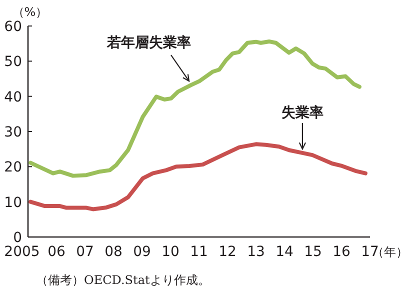 The width and height of the screenshot is (407, 293). Describe the element at coordinates (149, 43) in the screenshot. I see `annotation: 若年層失業率` at that location.